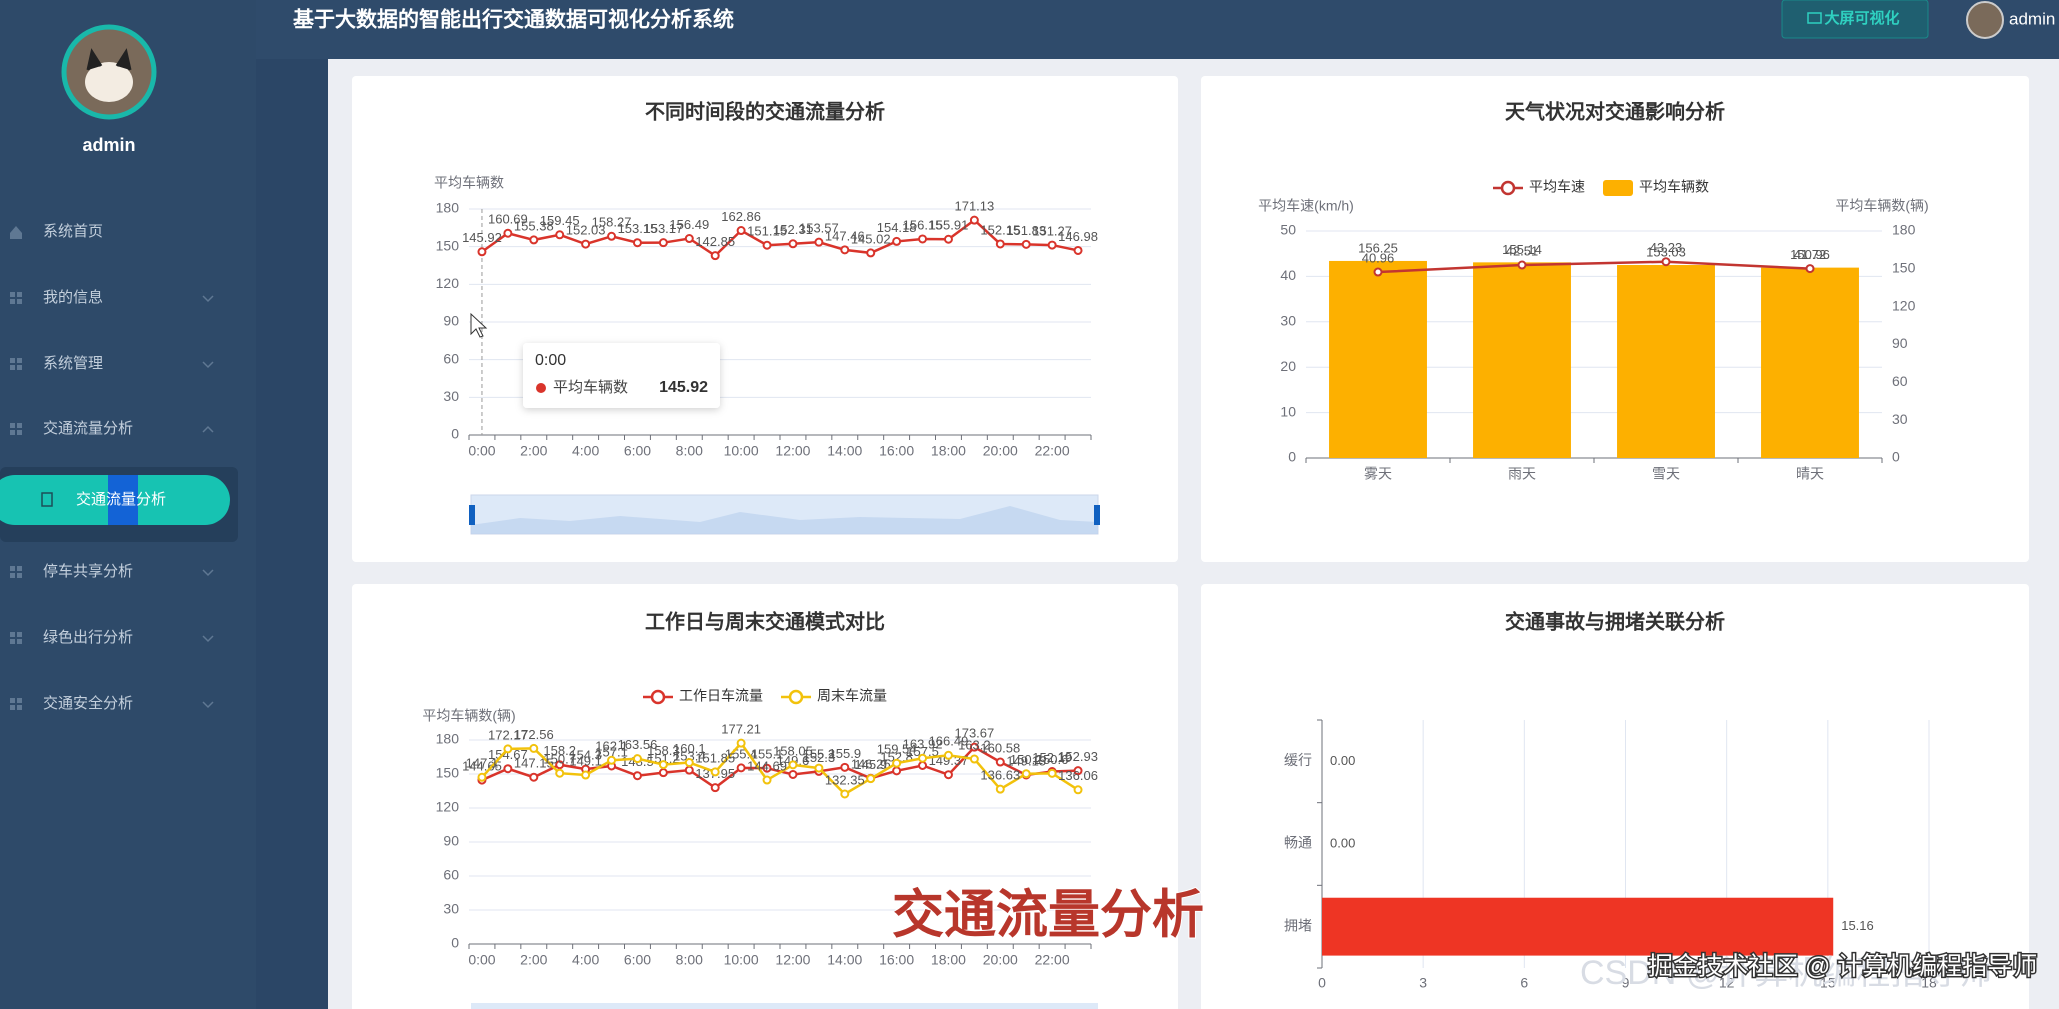  I want to click on x-tick-label: 4:00, so click(585, 451).